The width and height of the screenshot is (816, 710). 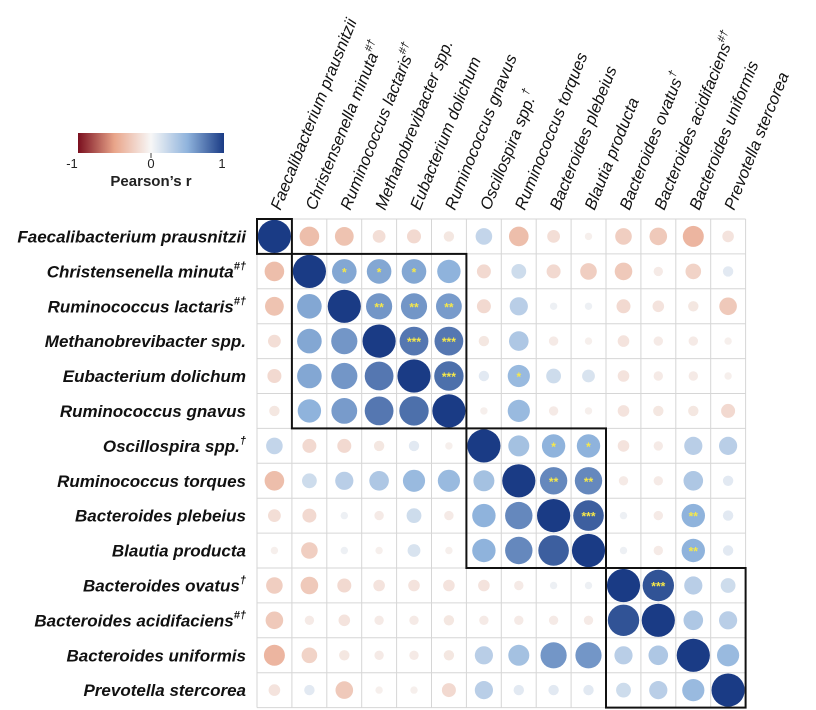 I want to click on row-label: Bacteroides acidifaciens#†, so click(x=140, y=619).